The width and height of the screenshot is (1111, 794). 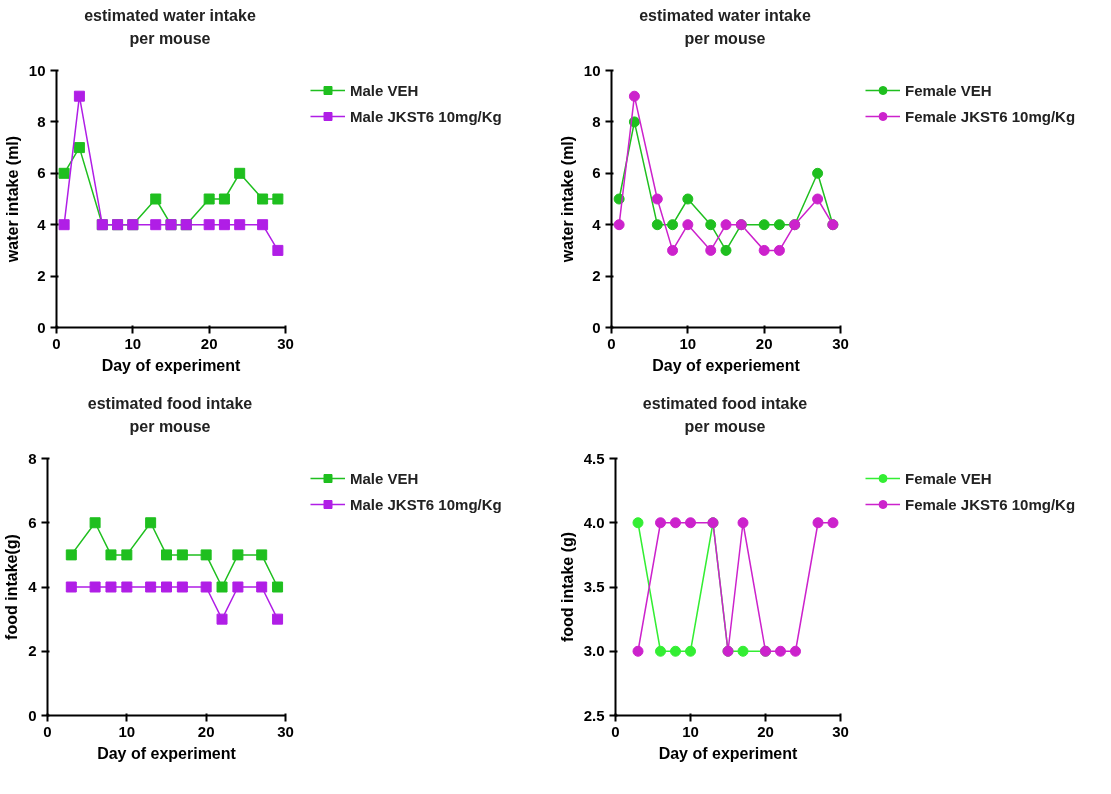 What do you see at coordinates (594, 458) in the screenshot?
I see `y-tick-label: 4.5` at bounding box center [594, 458].